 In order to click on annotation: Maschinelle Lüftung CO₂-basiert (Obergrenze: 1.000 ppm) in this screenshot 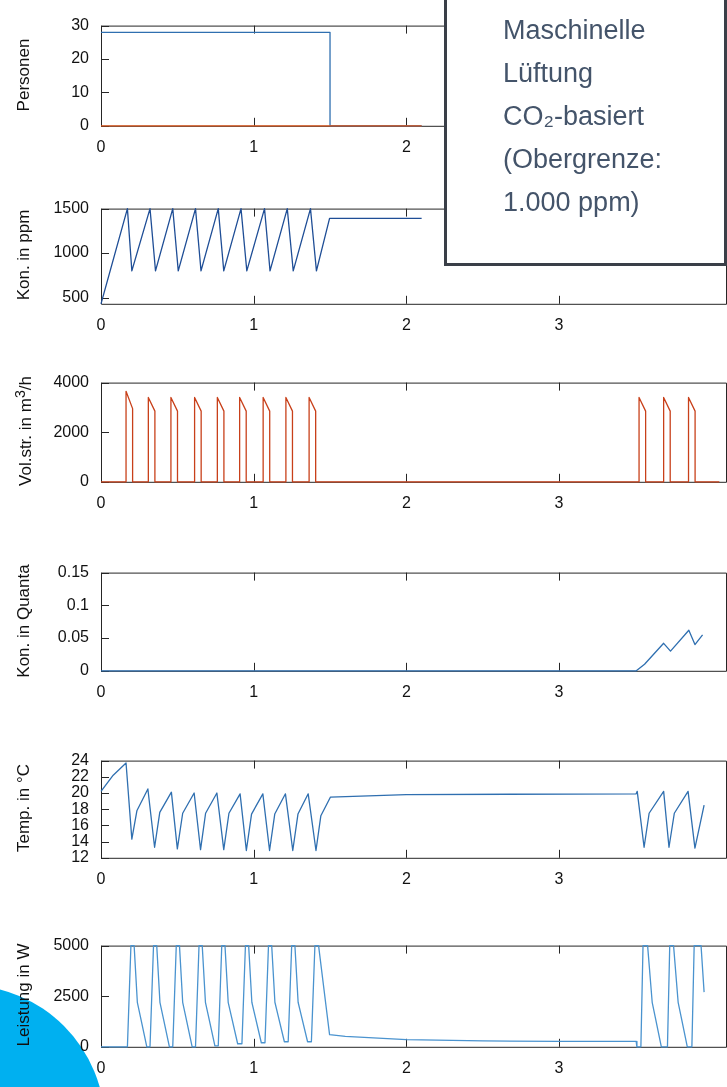, I will do `click(583, 116)`.